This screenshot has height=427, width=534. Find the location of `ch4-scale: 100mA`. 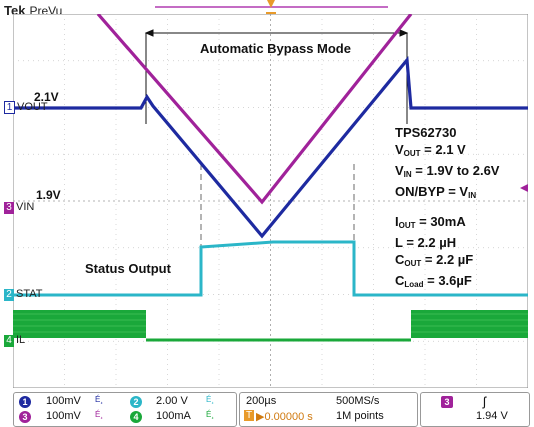

ch4-scale: 100mA is located at coordinates (173, 416).